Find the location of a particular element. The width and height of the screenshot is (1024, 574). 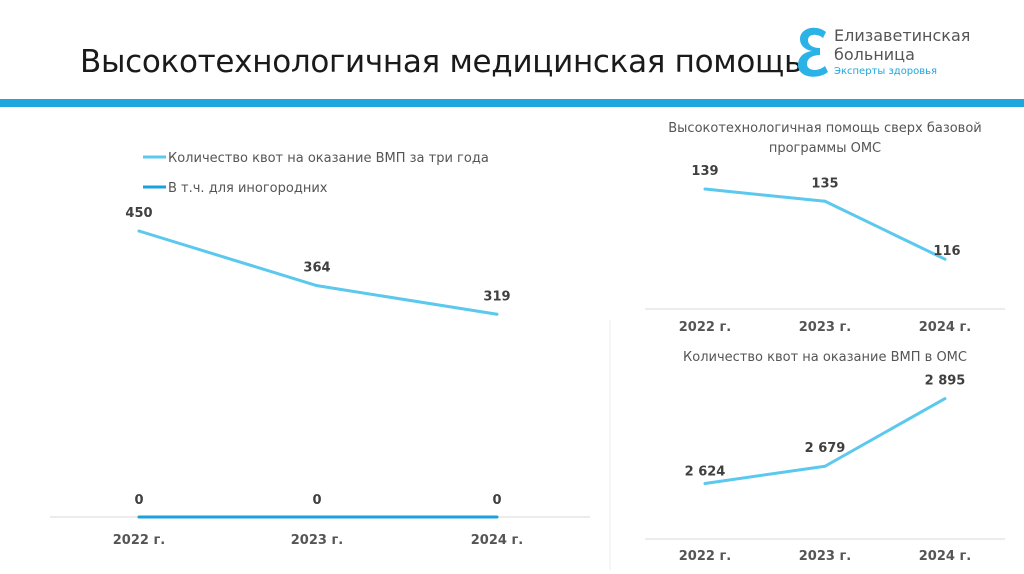

page-title: Высокотехнологичная медицинская помощь is located at coordinates (441, 62).